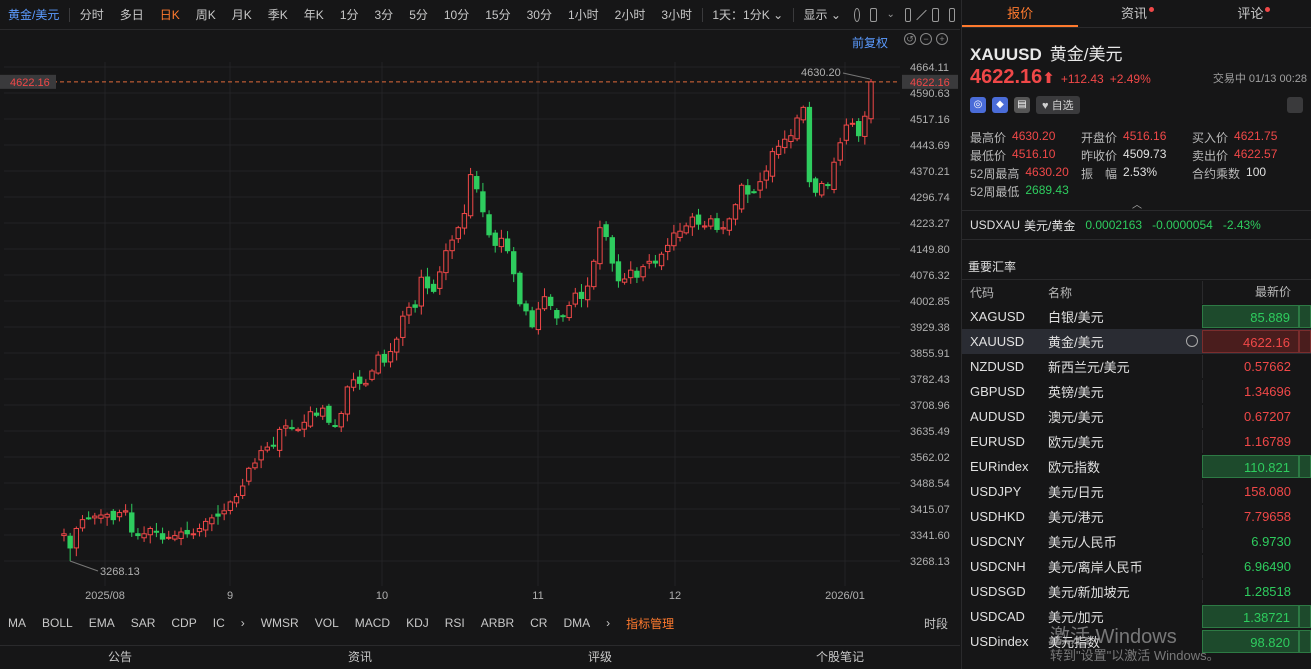 The width and height of the screenshot is (1311, 669). I want to click on fullscreen-icon, so click(951, 14).